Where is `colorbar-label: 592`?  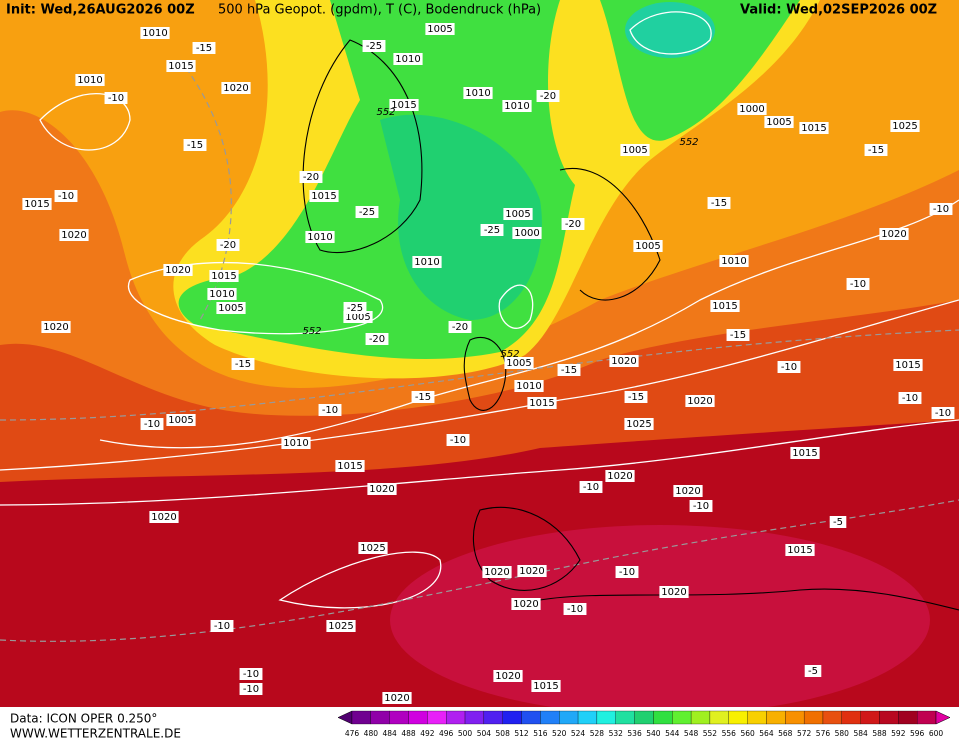
colorbar-label: 592 is located at coordinates (898, 733).